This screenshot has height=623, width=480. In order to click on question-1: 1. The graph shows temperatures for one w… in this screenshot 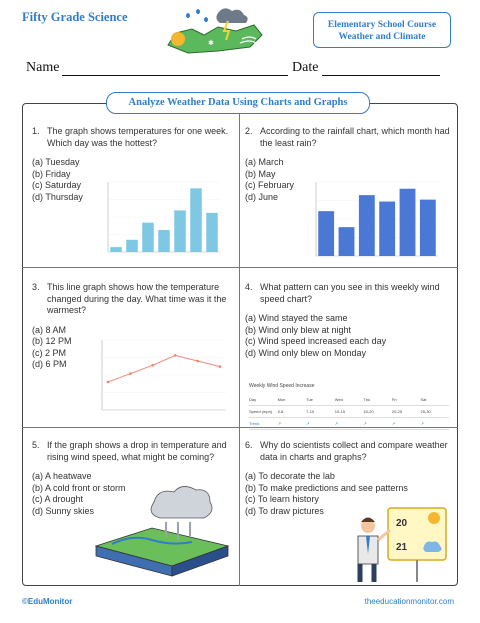, I will do `click(132, 164)`.